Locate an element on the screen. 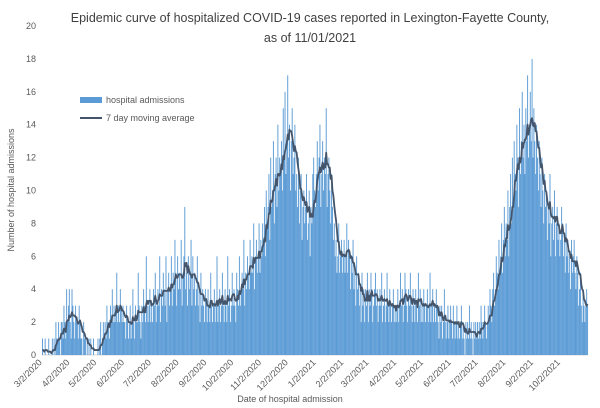  y-tick-label: 6 is located at coordinates (33, 256).